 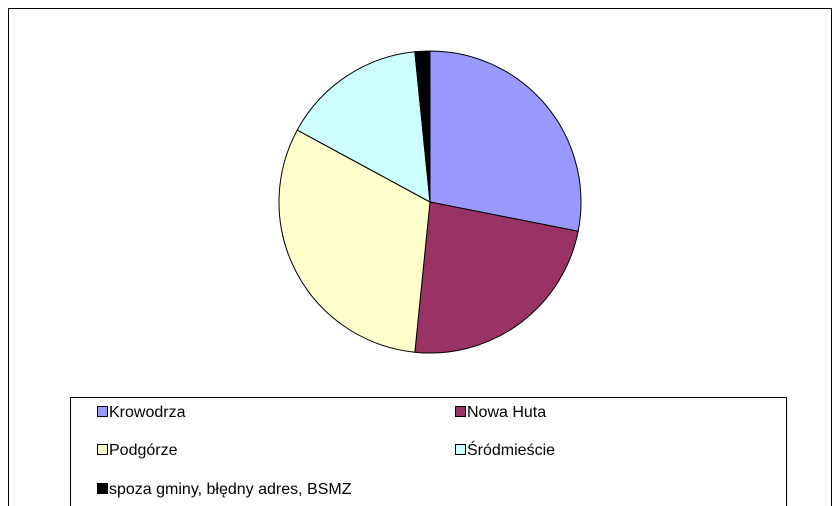 I want to click on legend-label: Podgórze, so click(x=143, y=450).